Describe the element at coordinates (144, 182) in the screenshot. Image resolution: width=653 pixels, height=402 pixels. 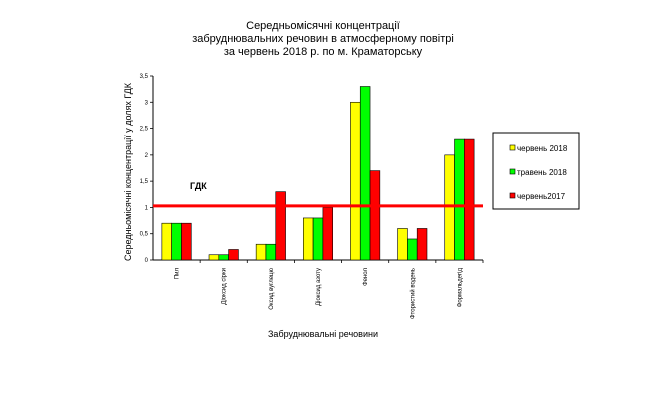
I see `y-tick-label: 1,5` at that location.